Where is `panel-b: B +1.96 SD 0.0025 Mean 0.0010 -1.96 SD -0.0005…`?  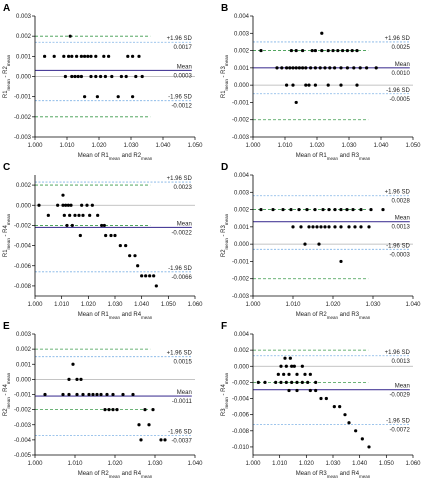
panel-b: B +1.96 SD 0.0025 Mean 0.0010 -1.96 SD -0.0005… is located at coordinates (321, 82).